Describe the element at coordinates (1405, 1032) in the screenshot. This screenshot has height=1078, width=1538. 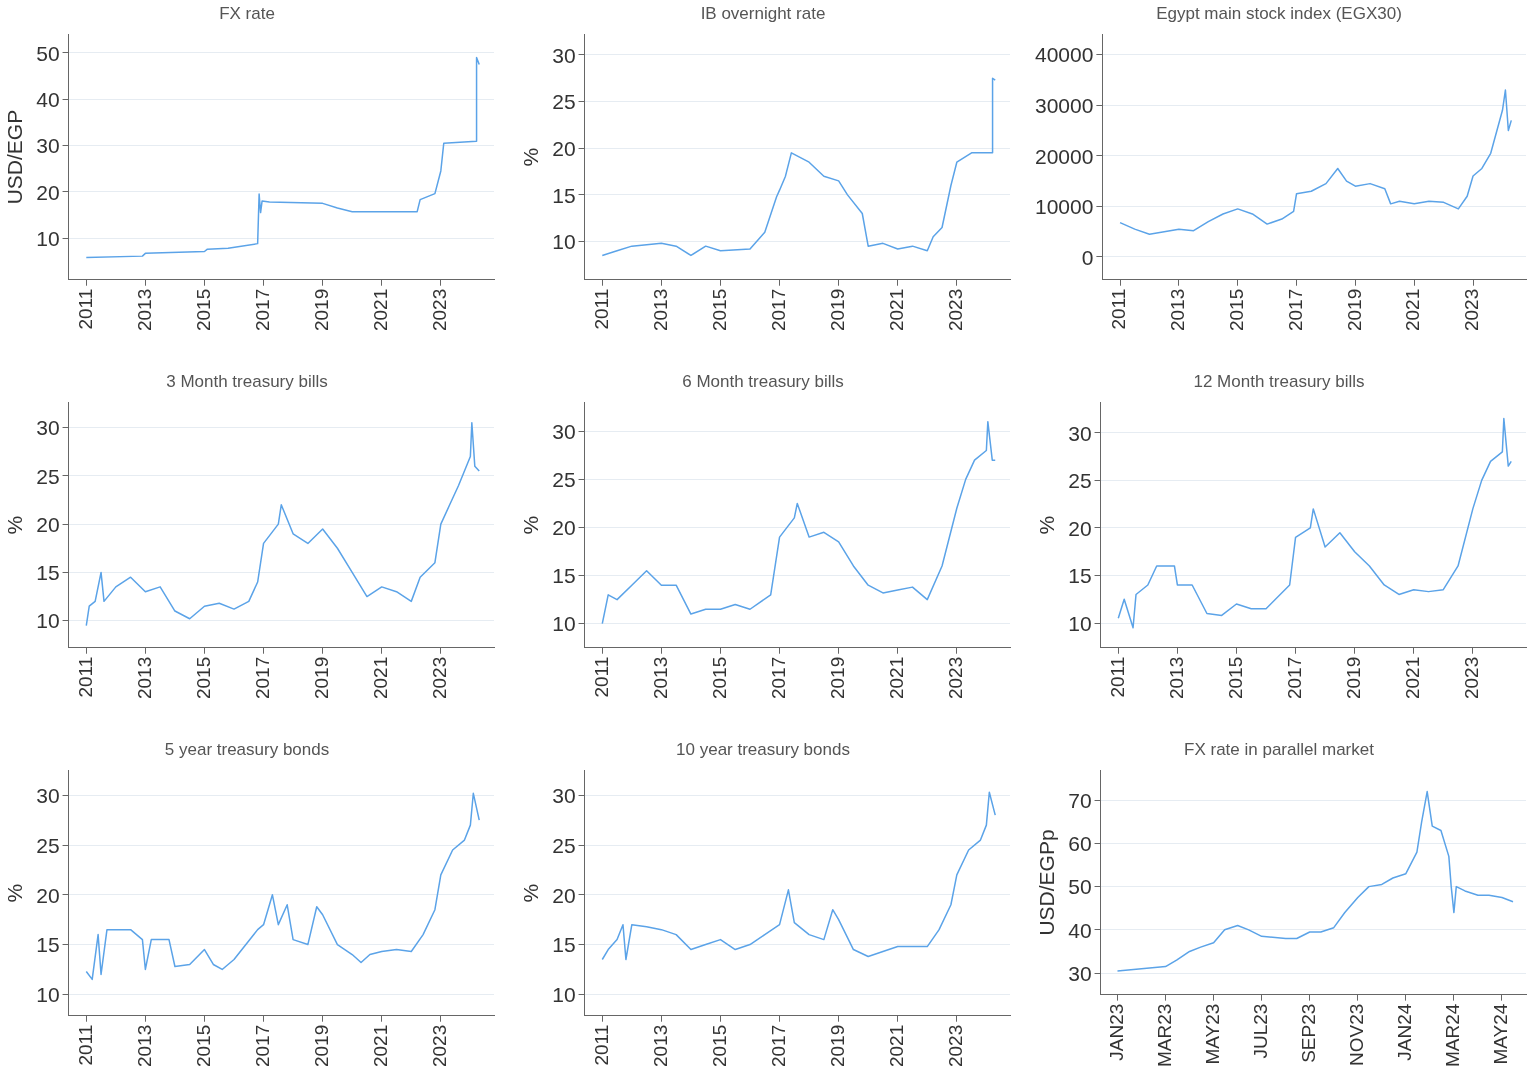
I see `x-tick-label: JAN24` at that location.